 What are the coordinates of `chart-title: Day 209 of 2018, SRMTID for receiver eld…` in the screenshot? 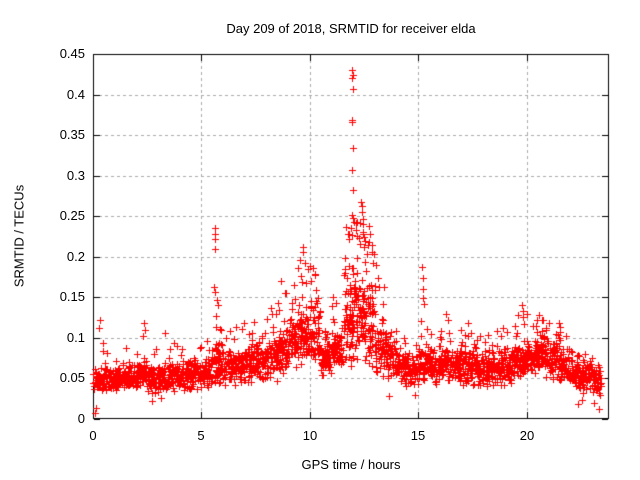 It's located at (351, 28).